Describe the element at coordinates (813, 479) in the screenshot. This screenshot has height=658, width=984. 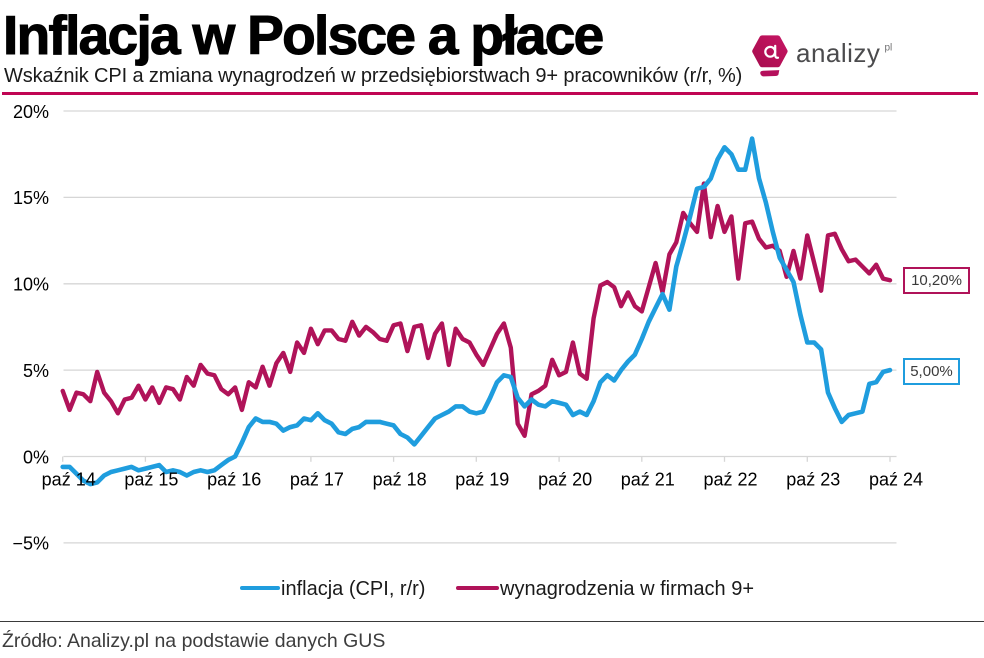
I see `svg-text: paź 23` at that location.